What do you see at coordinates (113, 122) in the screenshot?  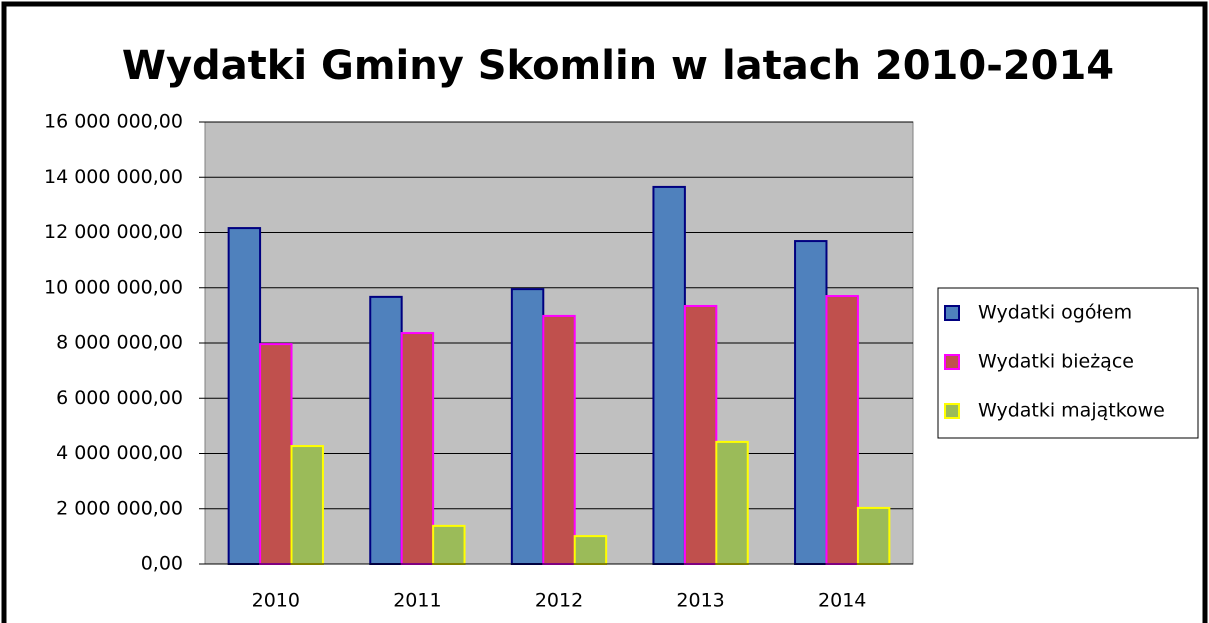 I see `y-tick-label: 16 000 000,00` at bounding box center [113, 122].